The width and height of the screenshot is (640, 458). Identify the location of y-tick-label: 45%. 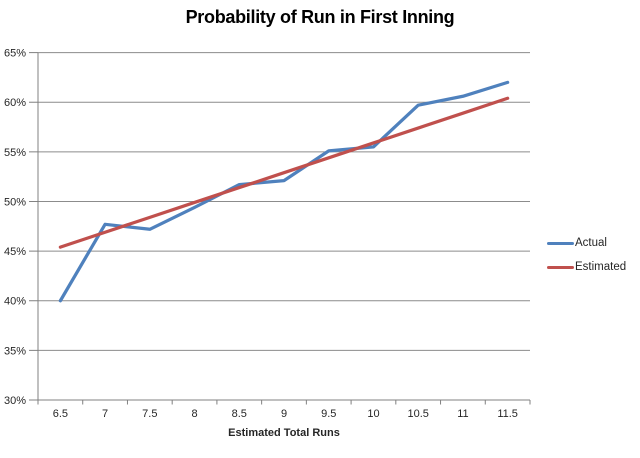
(15, 252).